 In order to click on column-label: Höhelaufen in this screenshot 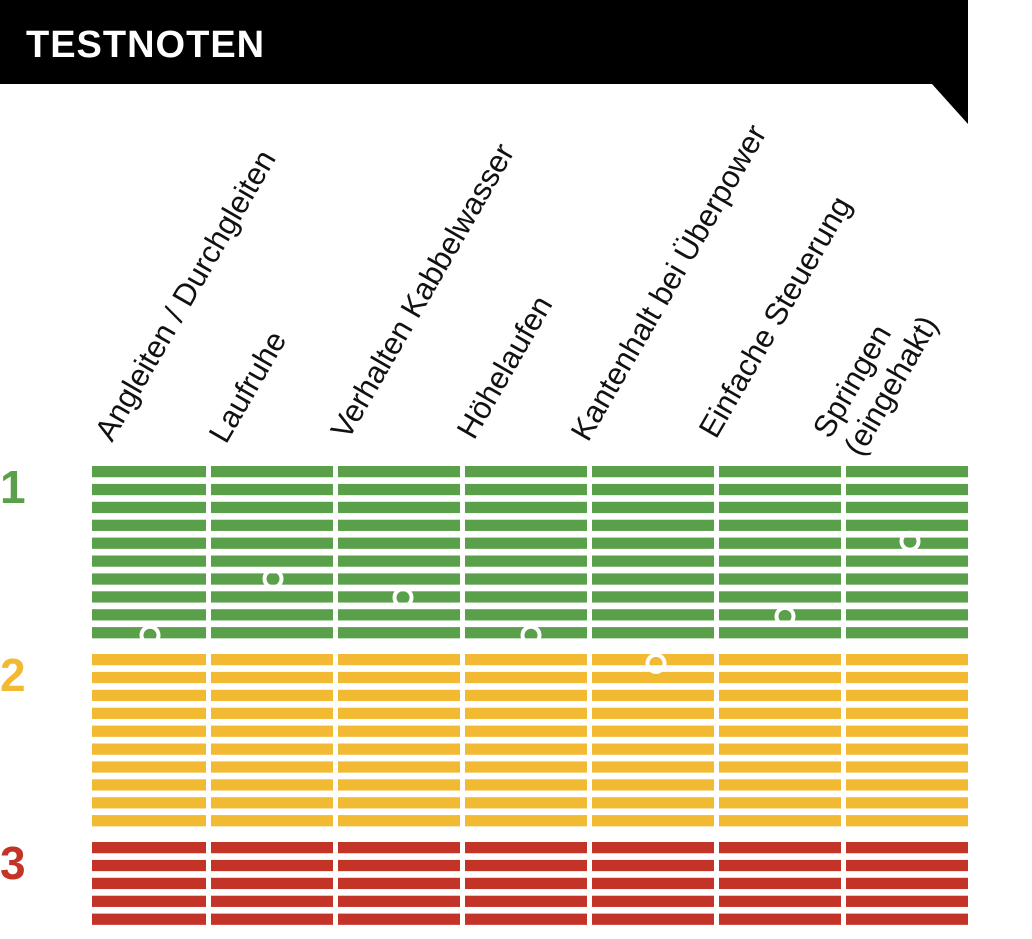, I will do `click(505, 367)`.